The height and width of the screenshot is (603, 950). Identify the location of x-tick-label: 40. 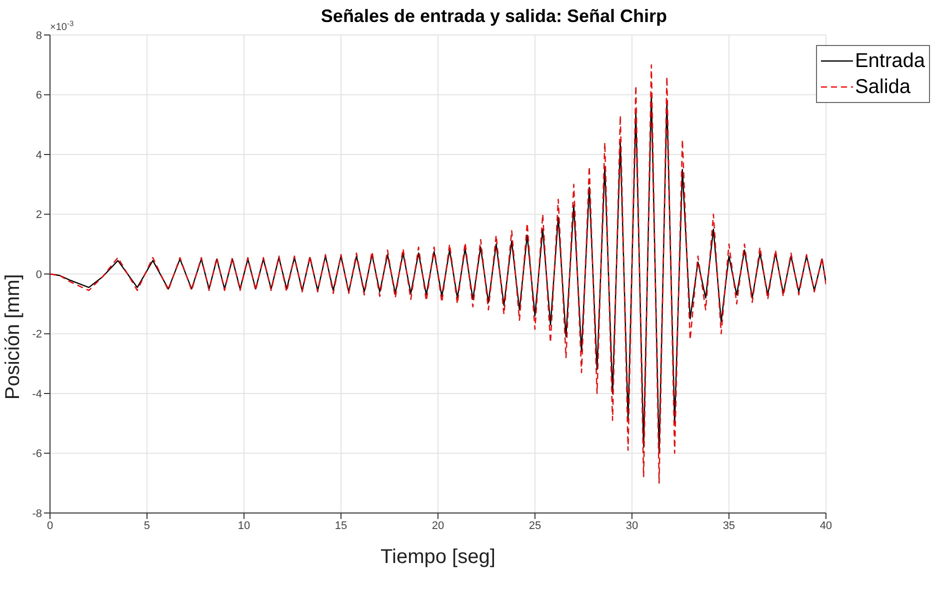
(826, 526).